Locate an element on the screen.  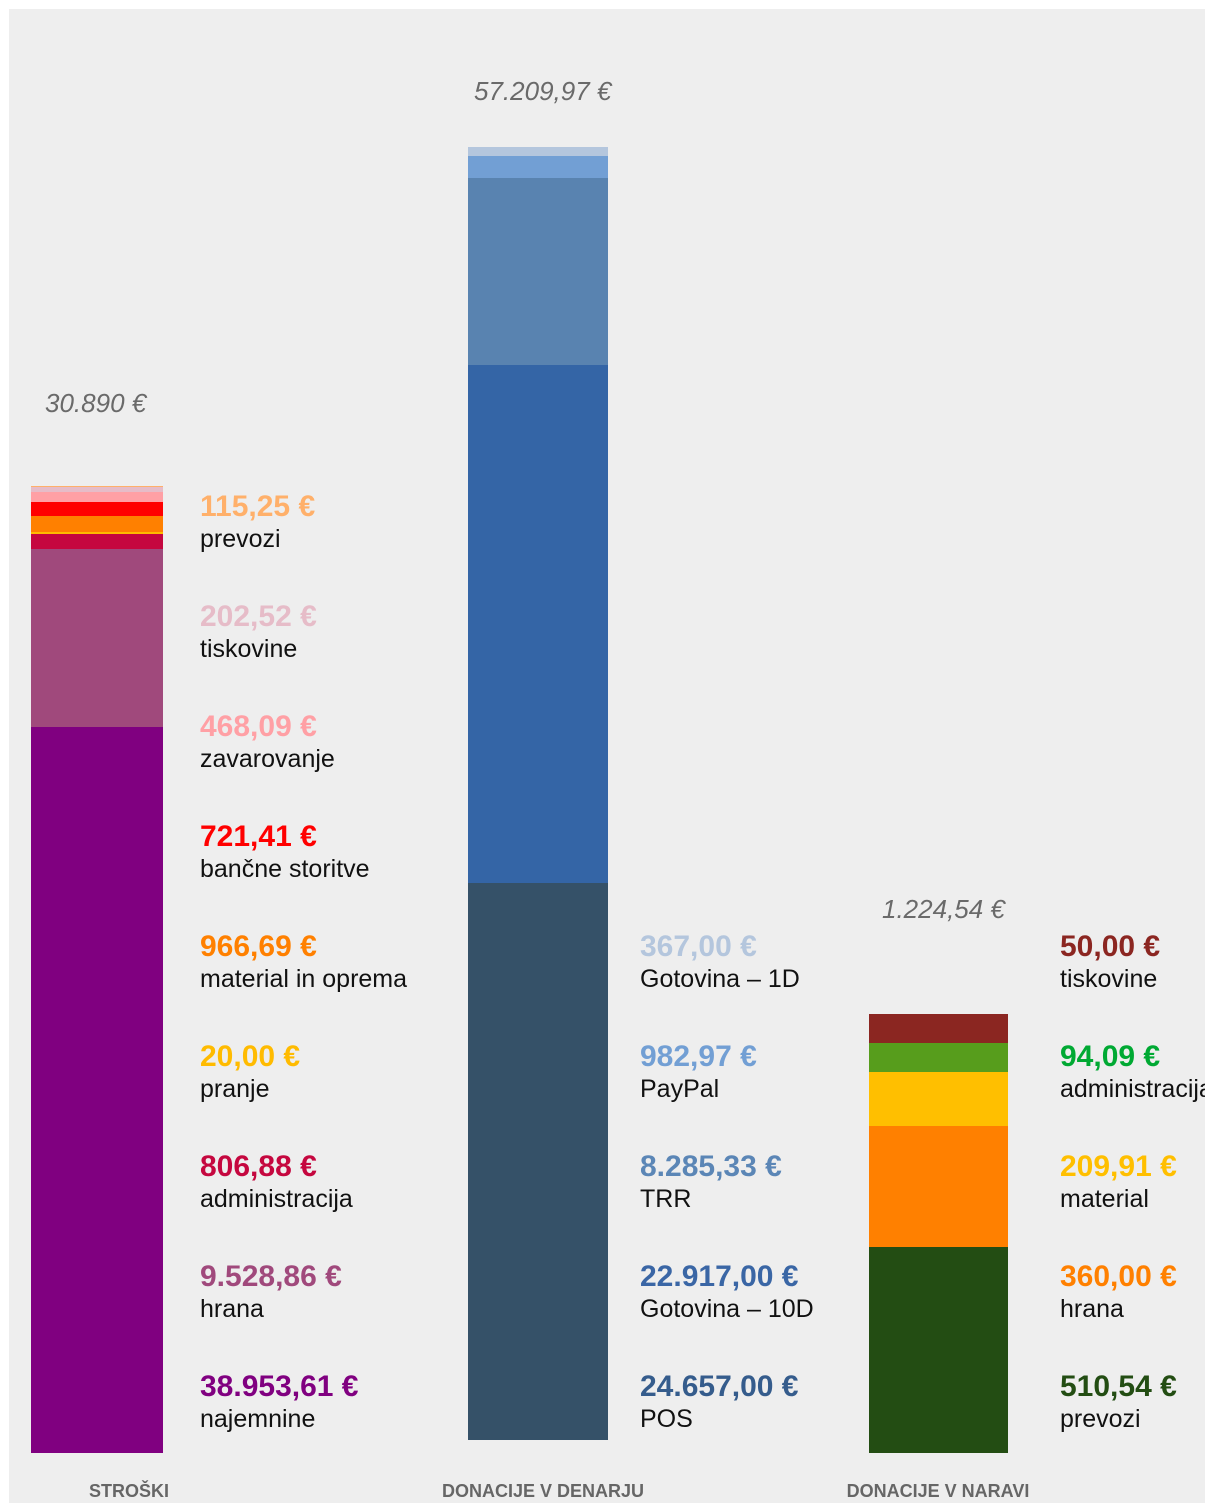
legend-item: 468,09 € zavarovanje is located at coordinates (267, 742).